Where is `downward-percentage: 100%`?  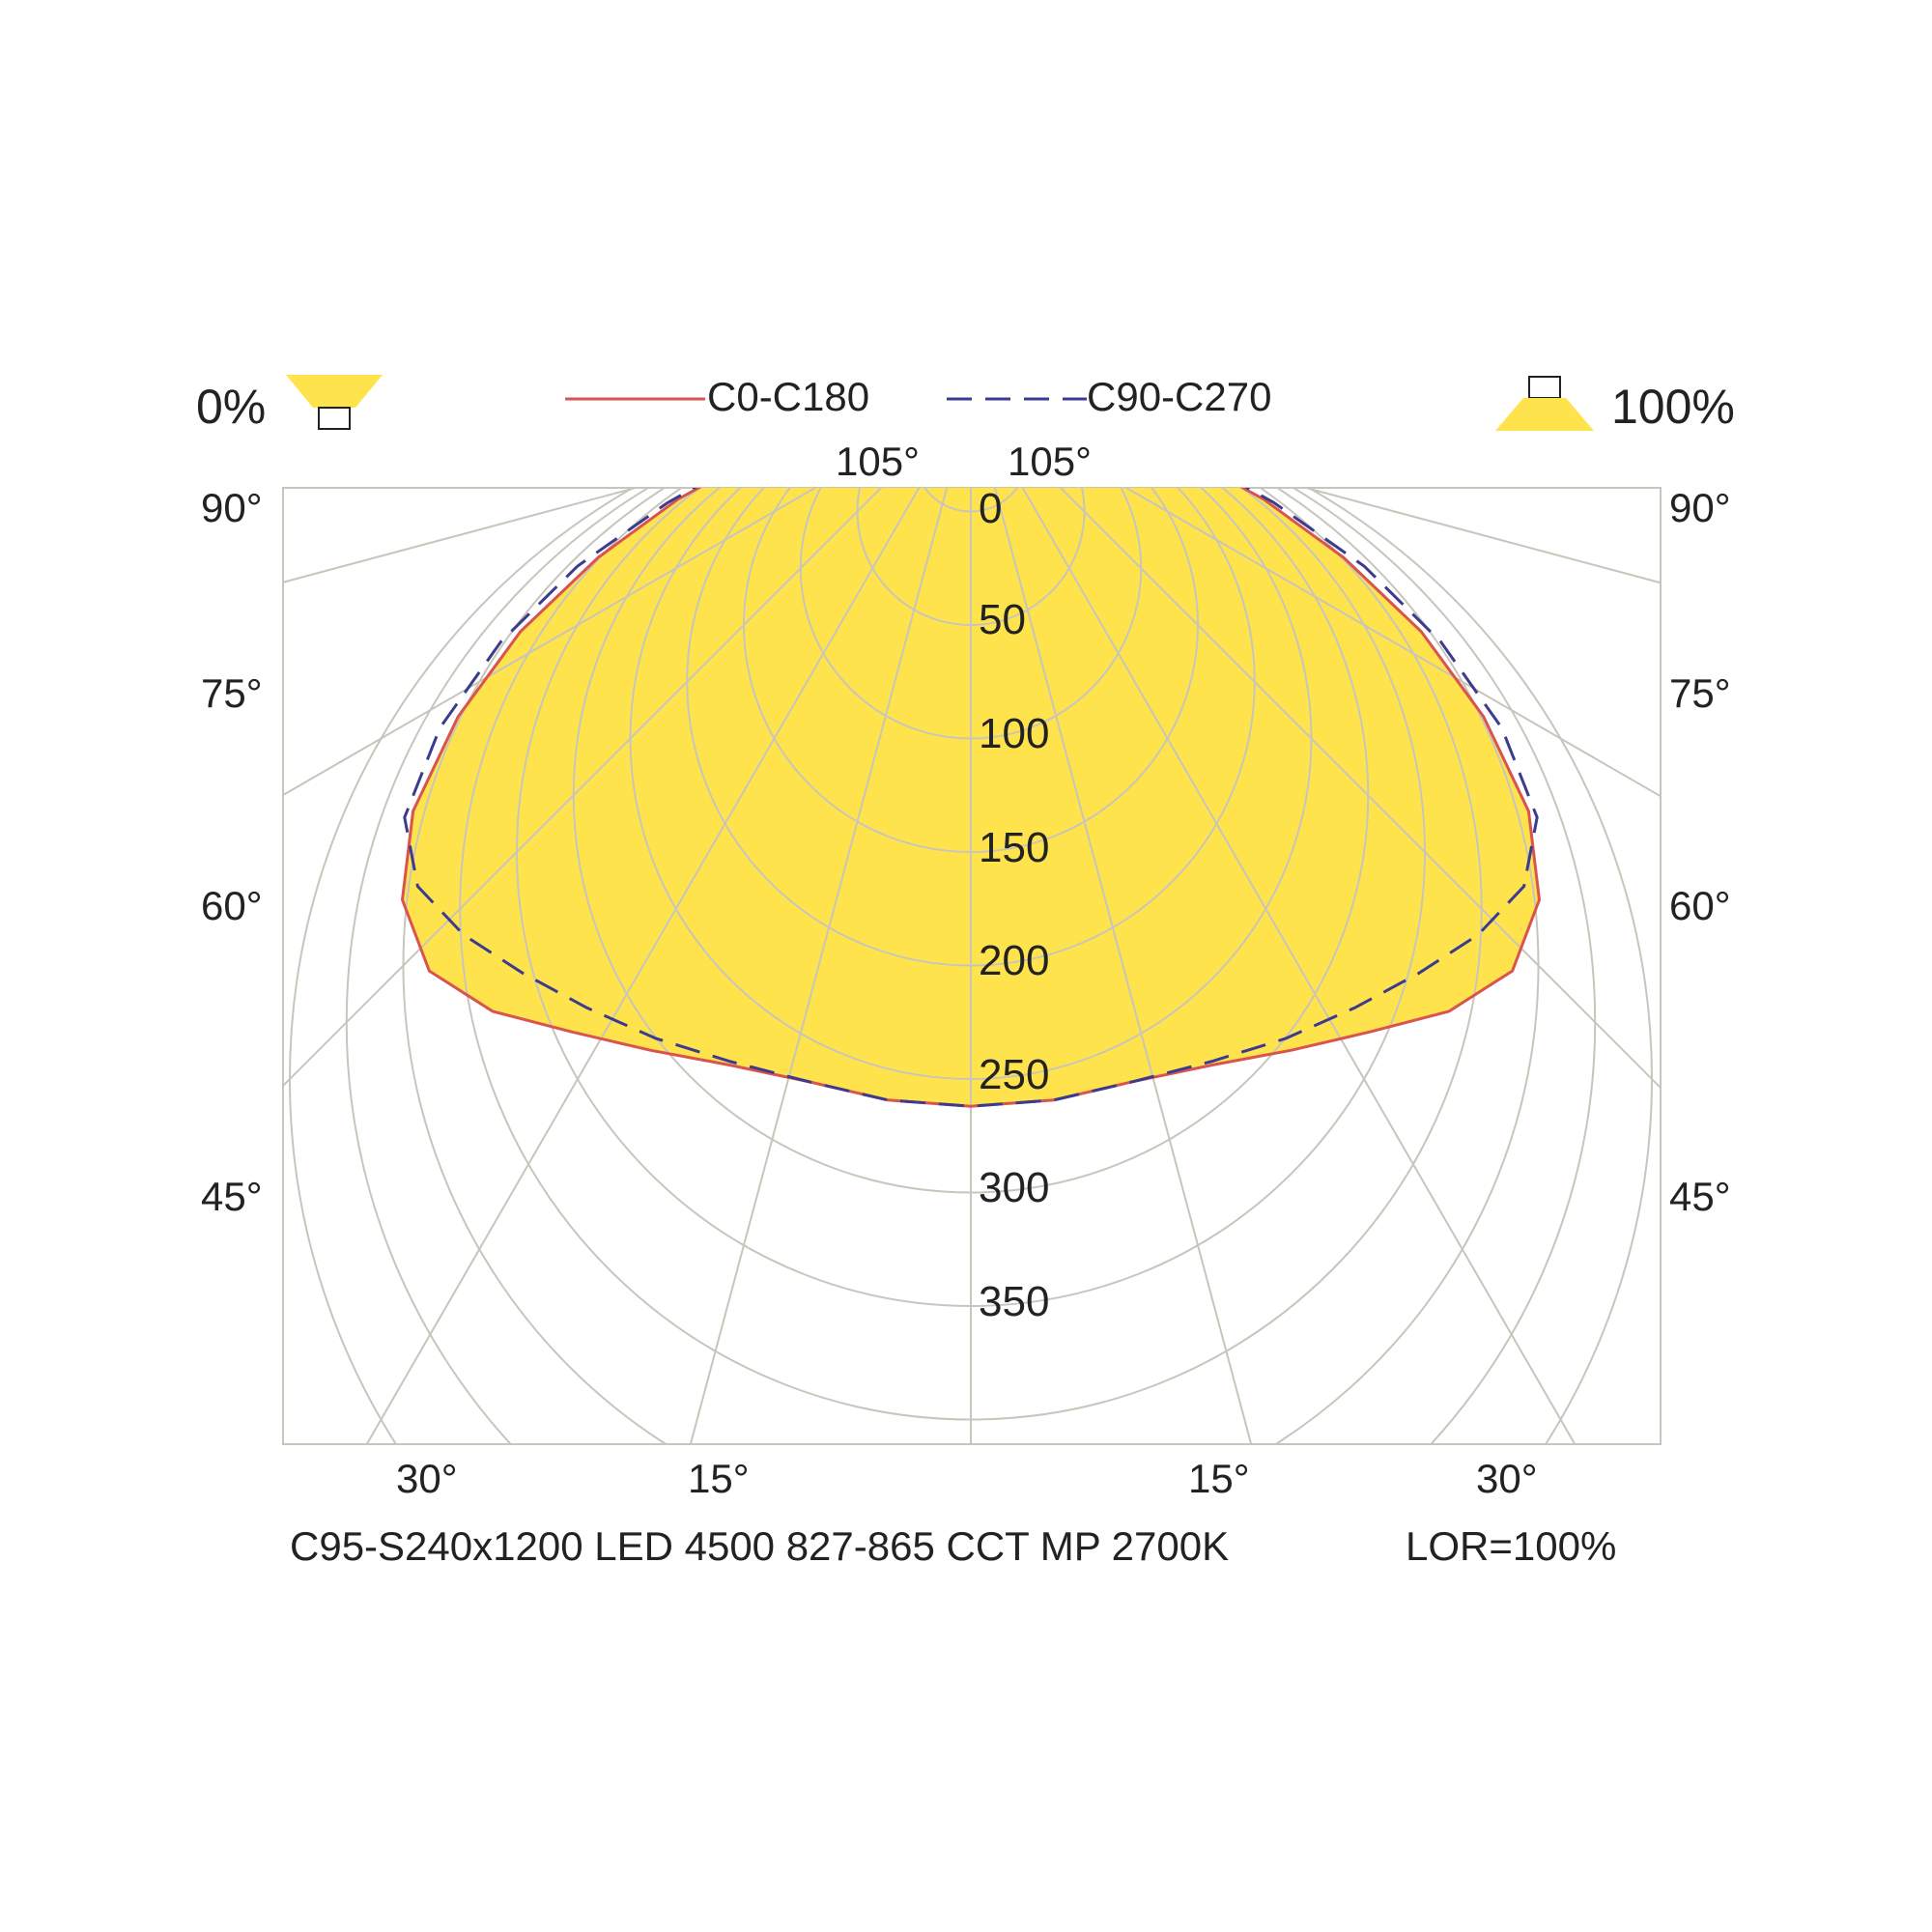 downward-percentage: 100% is located at coordinates (1673, 407).